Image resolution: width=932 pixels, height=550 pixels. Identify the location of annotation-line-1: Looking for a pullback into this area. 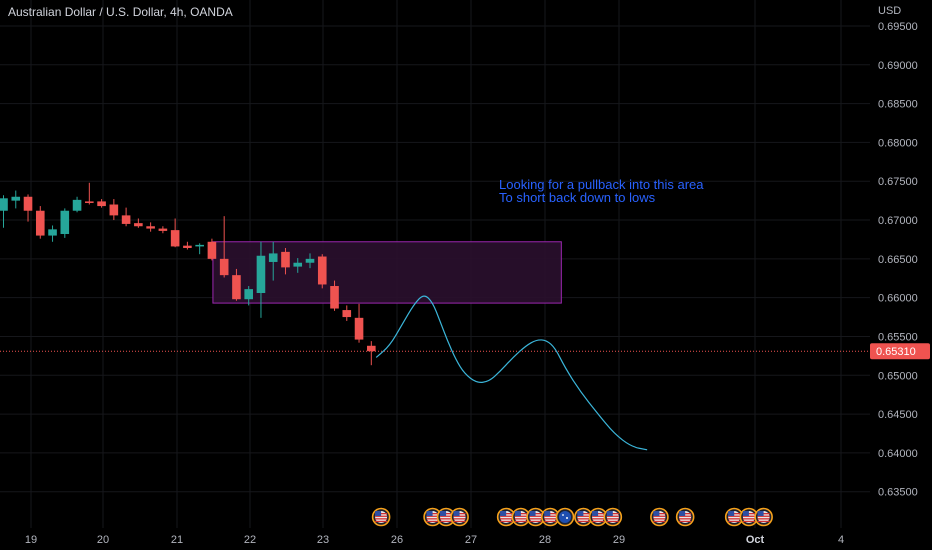
(601, 184).